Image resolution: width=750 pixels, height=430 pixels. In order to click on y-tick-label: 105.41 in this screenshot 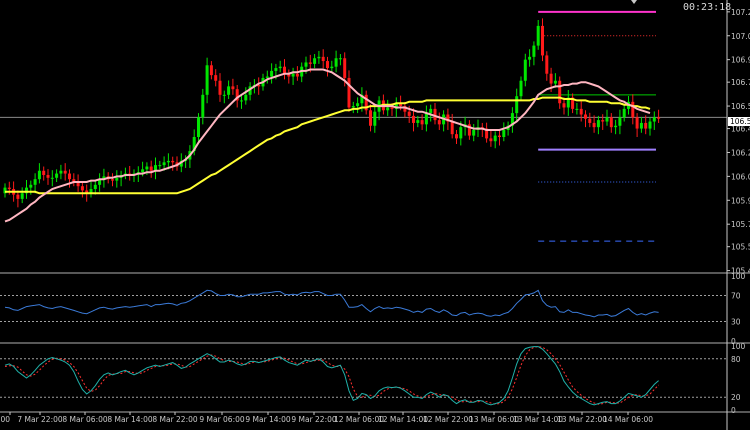, I will do `click(740, 271)`.